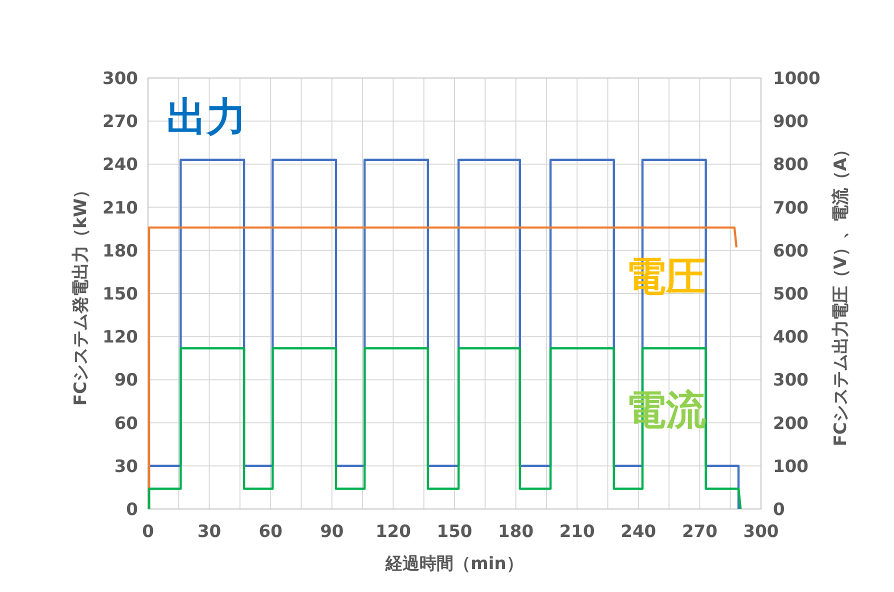 The width and height of the screenshot is (894, 592). Describe the element at coordinates (206, 117) in the screenshot. I see `series-label: 出力` at that location.